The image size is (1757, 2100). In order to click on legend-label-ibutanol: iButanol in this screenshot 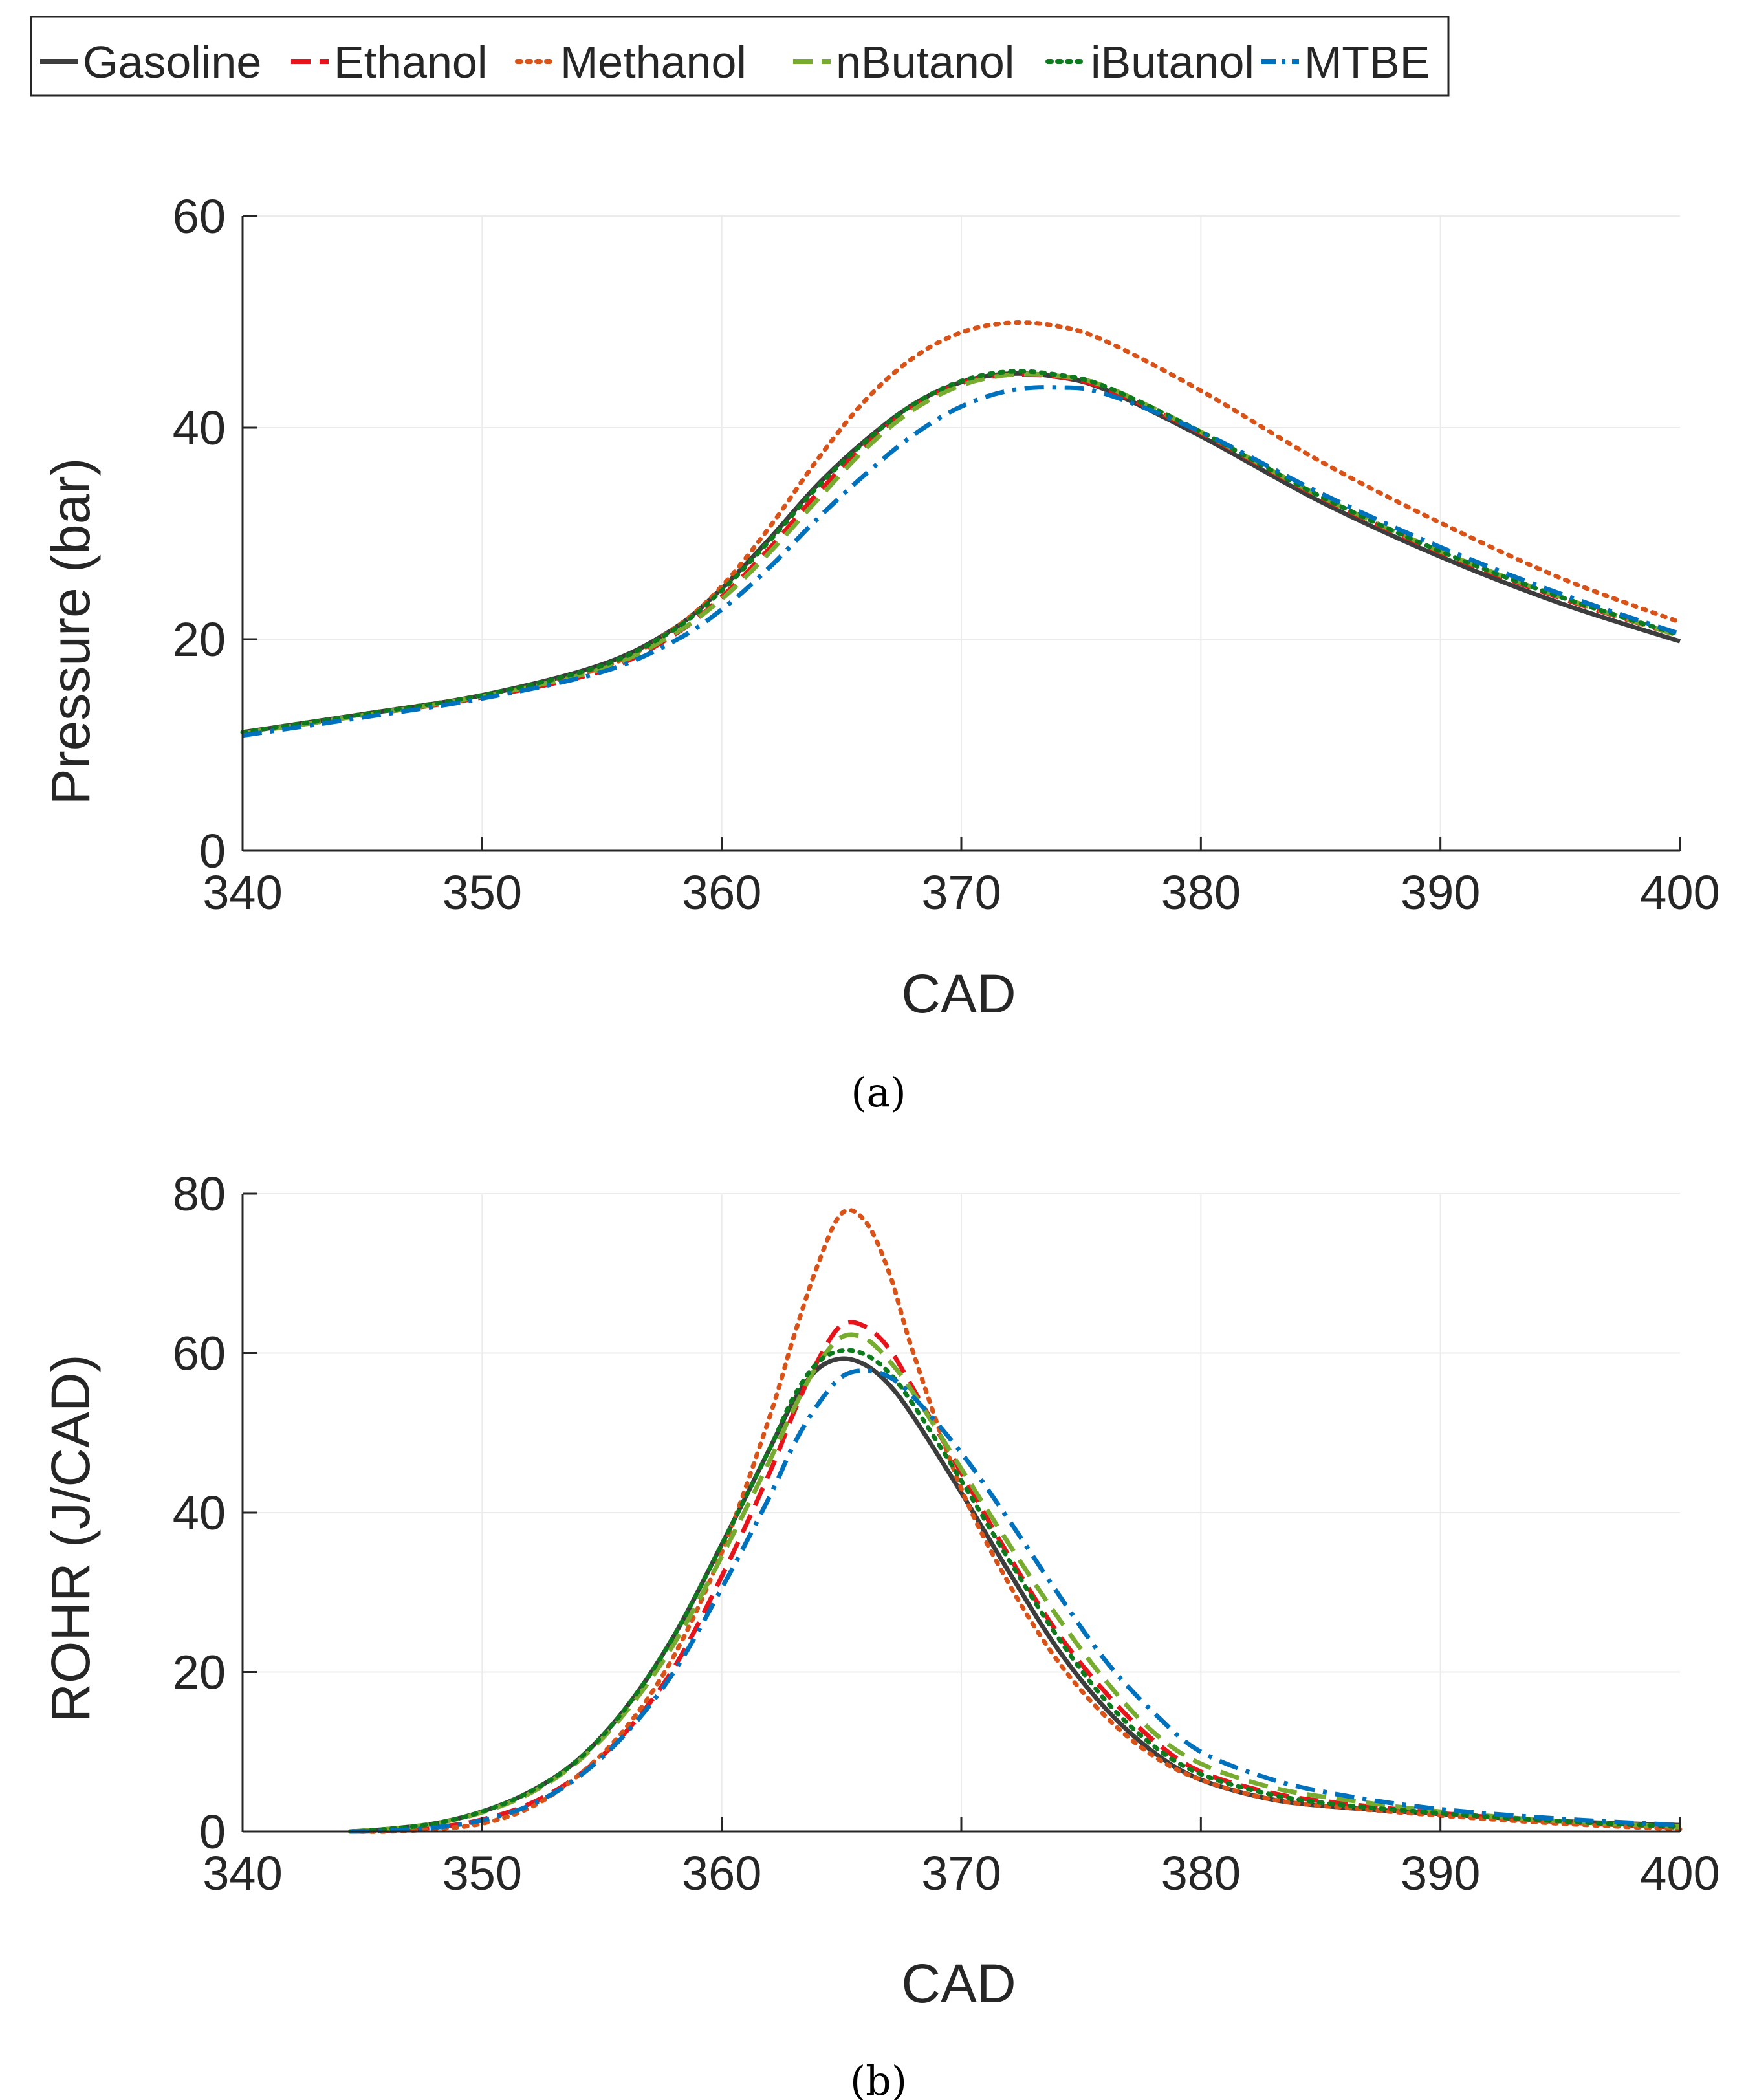, I will do `click(1172, 62)`.